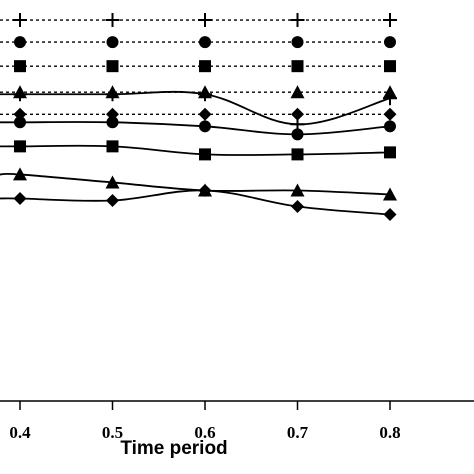 The image size is (474, 474). What do you see at coordinates (297, 92) in the screenshot?
I see `triangle-marker-s3-p3` at bounding box center [297, 92].